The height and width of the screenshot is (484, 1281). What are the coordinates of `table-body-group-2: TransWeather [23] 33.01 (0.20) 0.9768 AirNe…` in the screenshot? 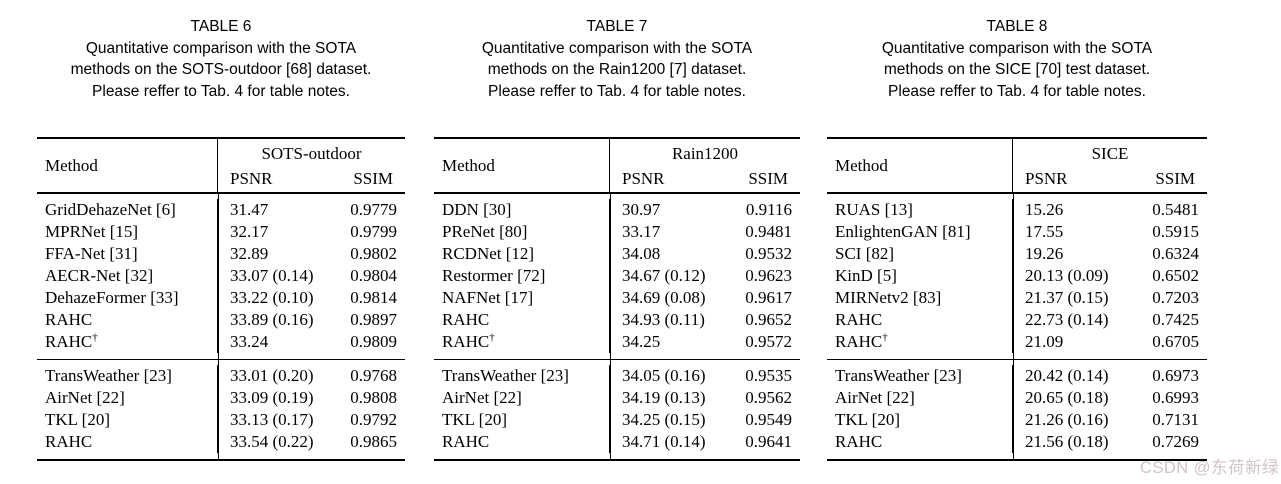 It's located at (221, 409).